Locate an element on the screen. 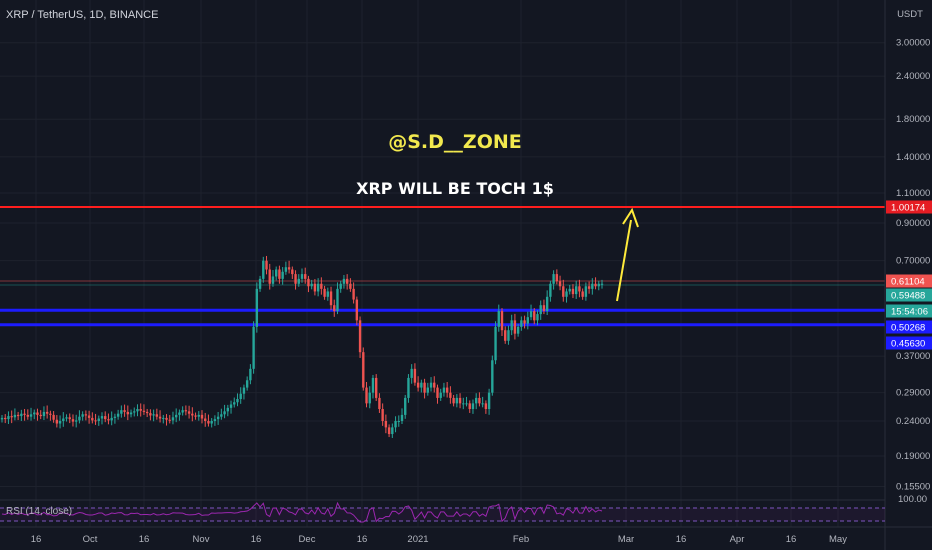 This screenshot has width=932, height=550. up-arrow is located at coordinates (627, 254).